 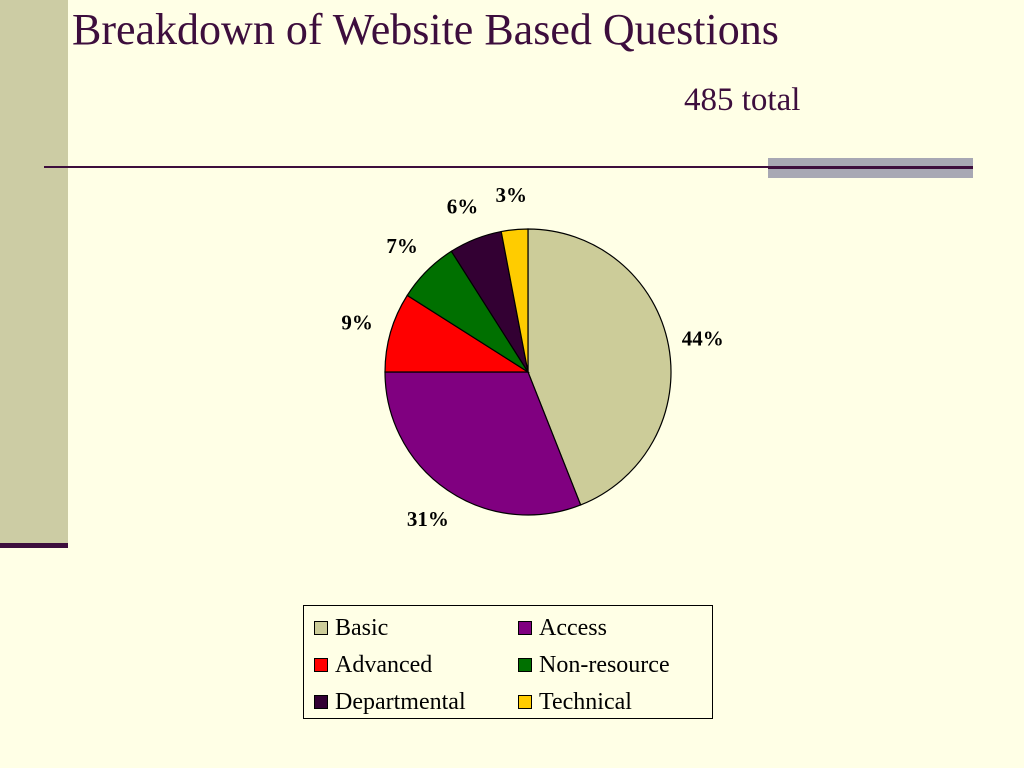 What do you see at coordinates (585, 701) in the screenshot?
I see `legend-label-technical: Technical` at bounding box center [585, 701].